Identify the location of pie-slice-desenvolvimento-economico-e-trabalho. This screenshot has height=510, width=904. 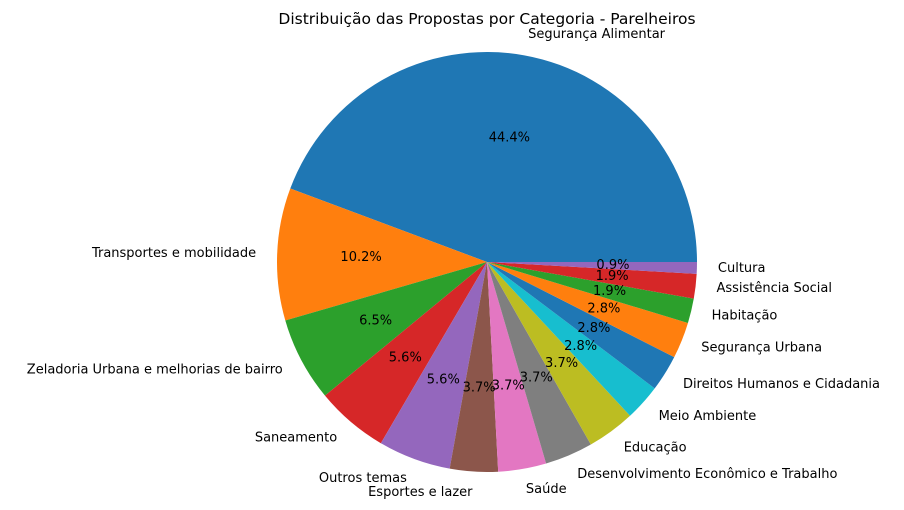
(539, 363).